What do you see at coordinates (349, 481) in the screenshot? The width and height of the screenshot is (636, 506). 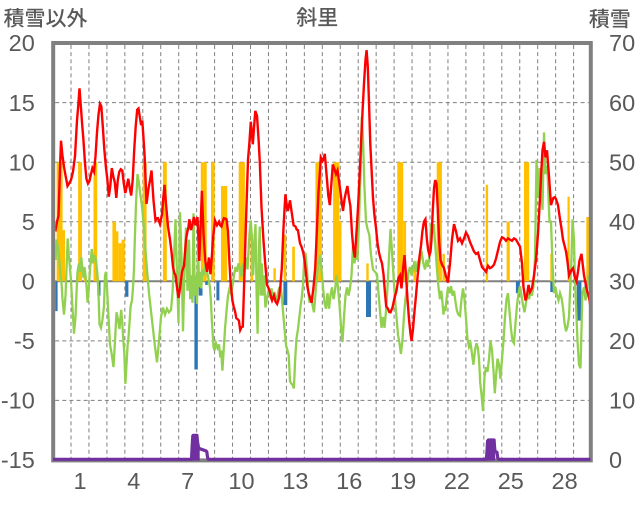 I see `svg-text: 16` at bounding box center [349, 481].